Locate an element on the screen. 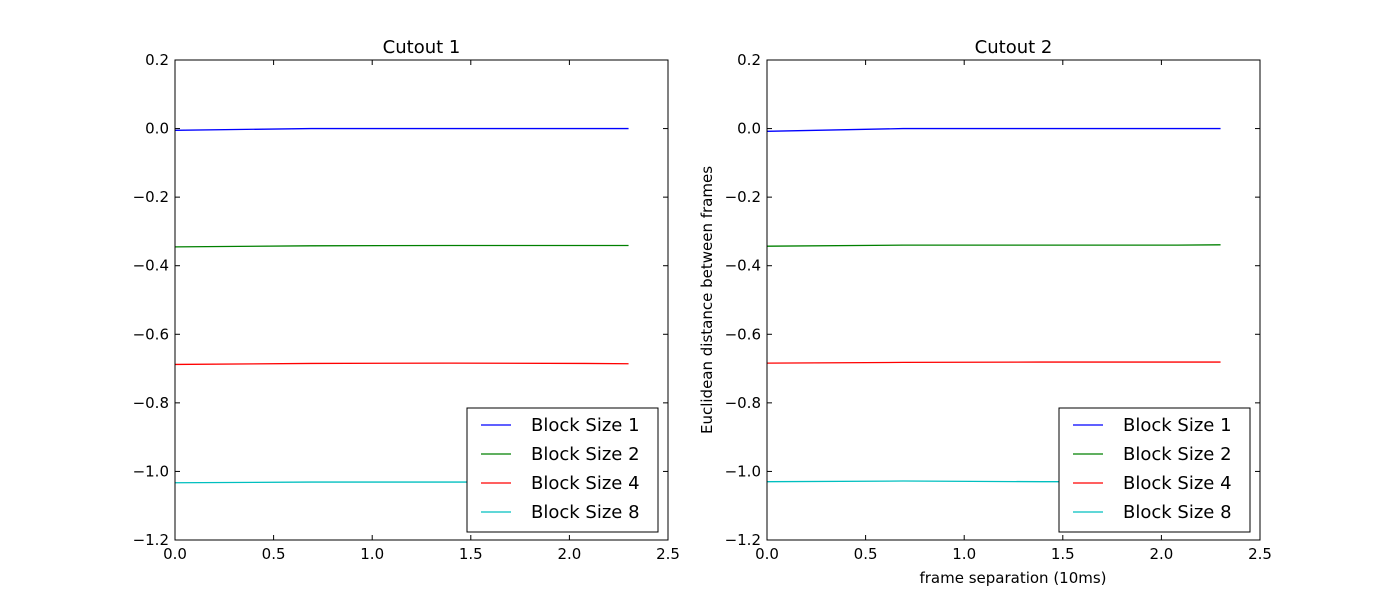 Image resolution: width=1400 pixels, height=600 pixels. chart-title: Cutout 1 is located at coordinates (422, 47).